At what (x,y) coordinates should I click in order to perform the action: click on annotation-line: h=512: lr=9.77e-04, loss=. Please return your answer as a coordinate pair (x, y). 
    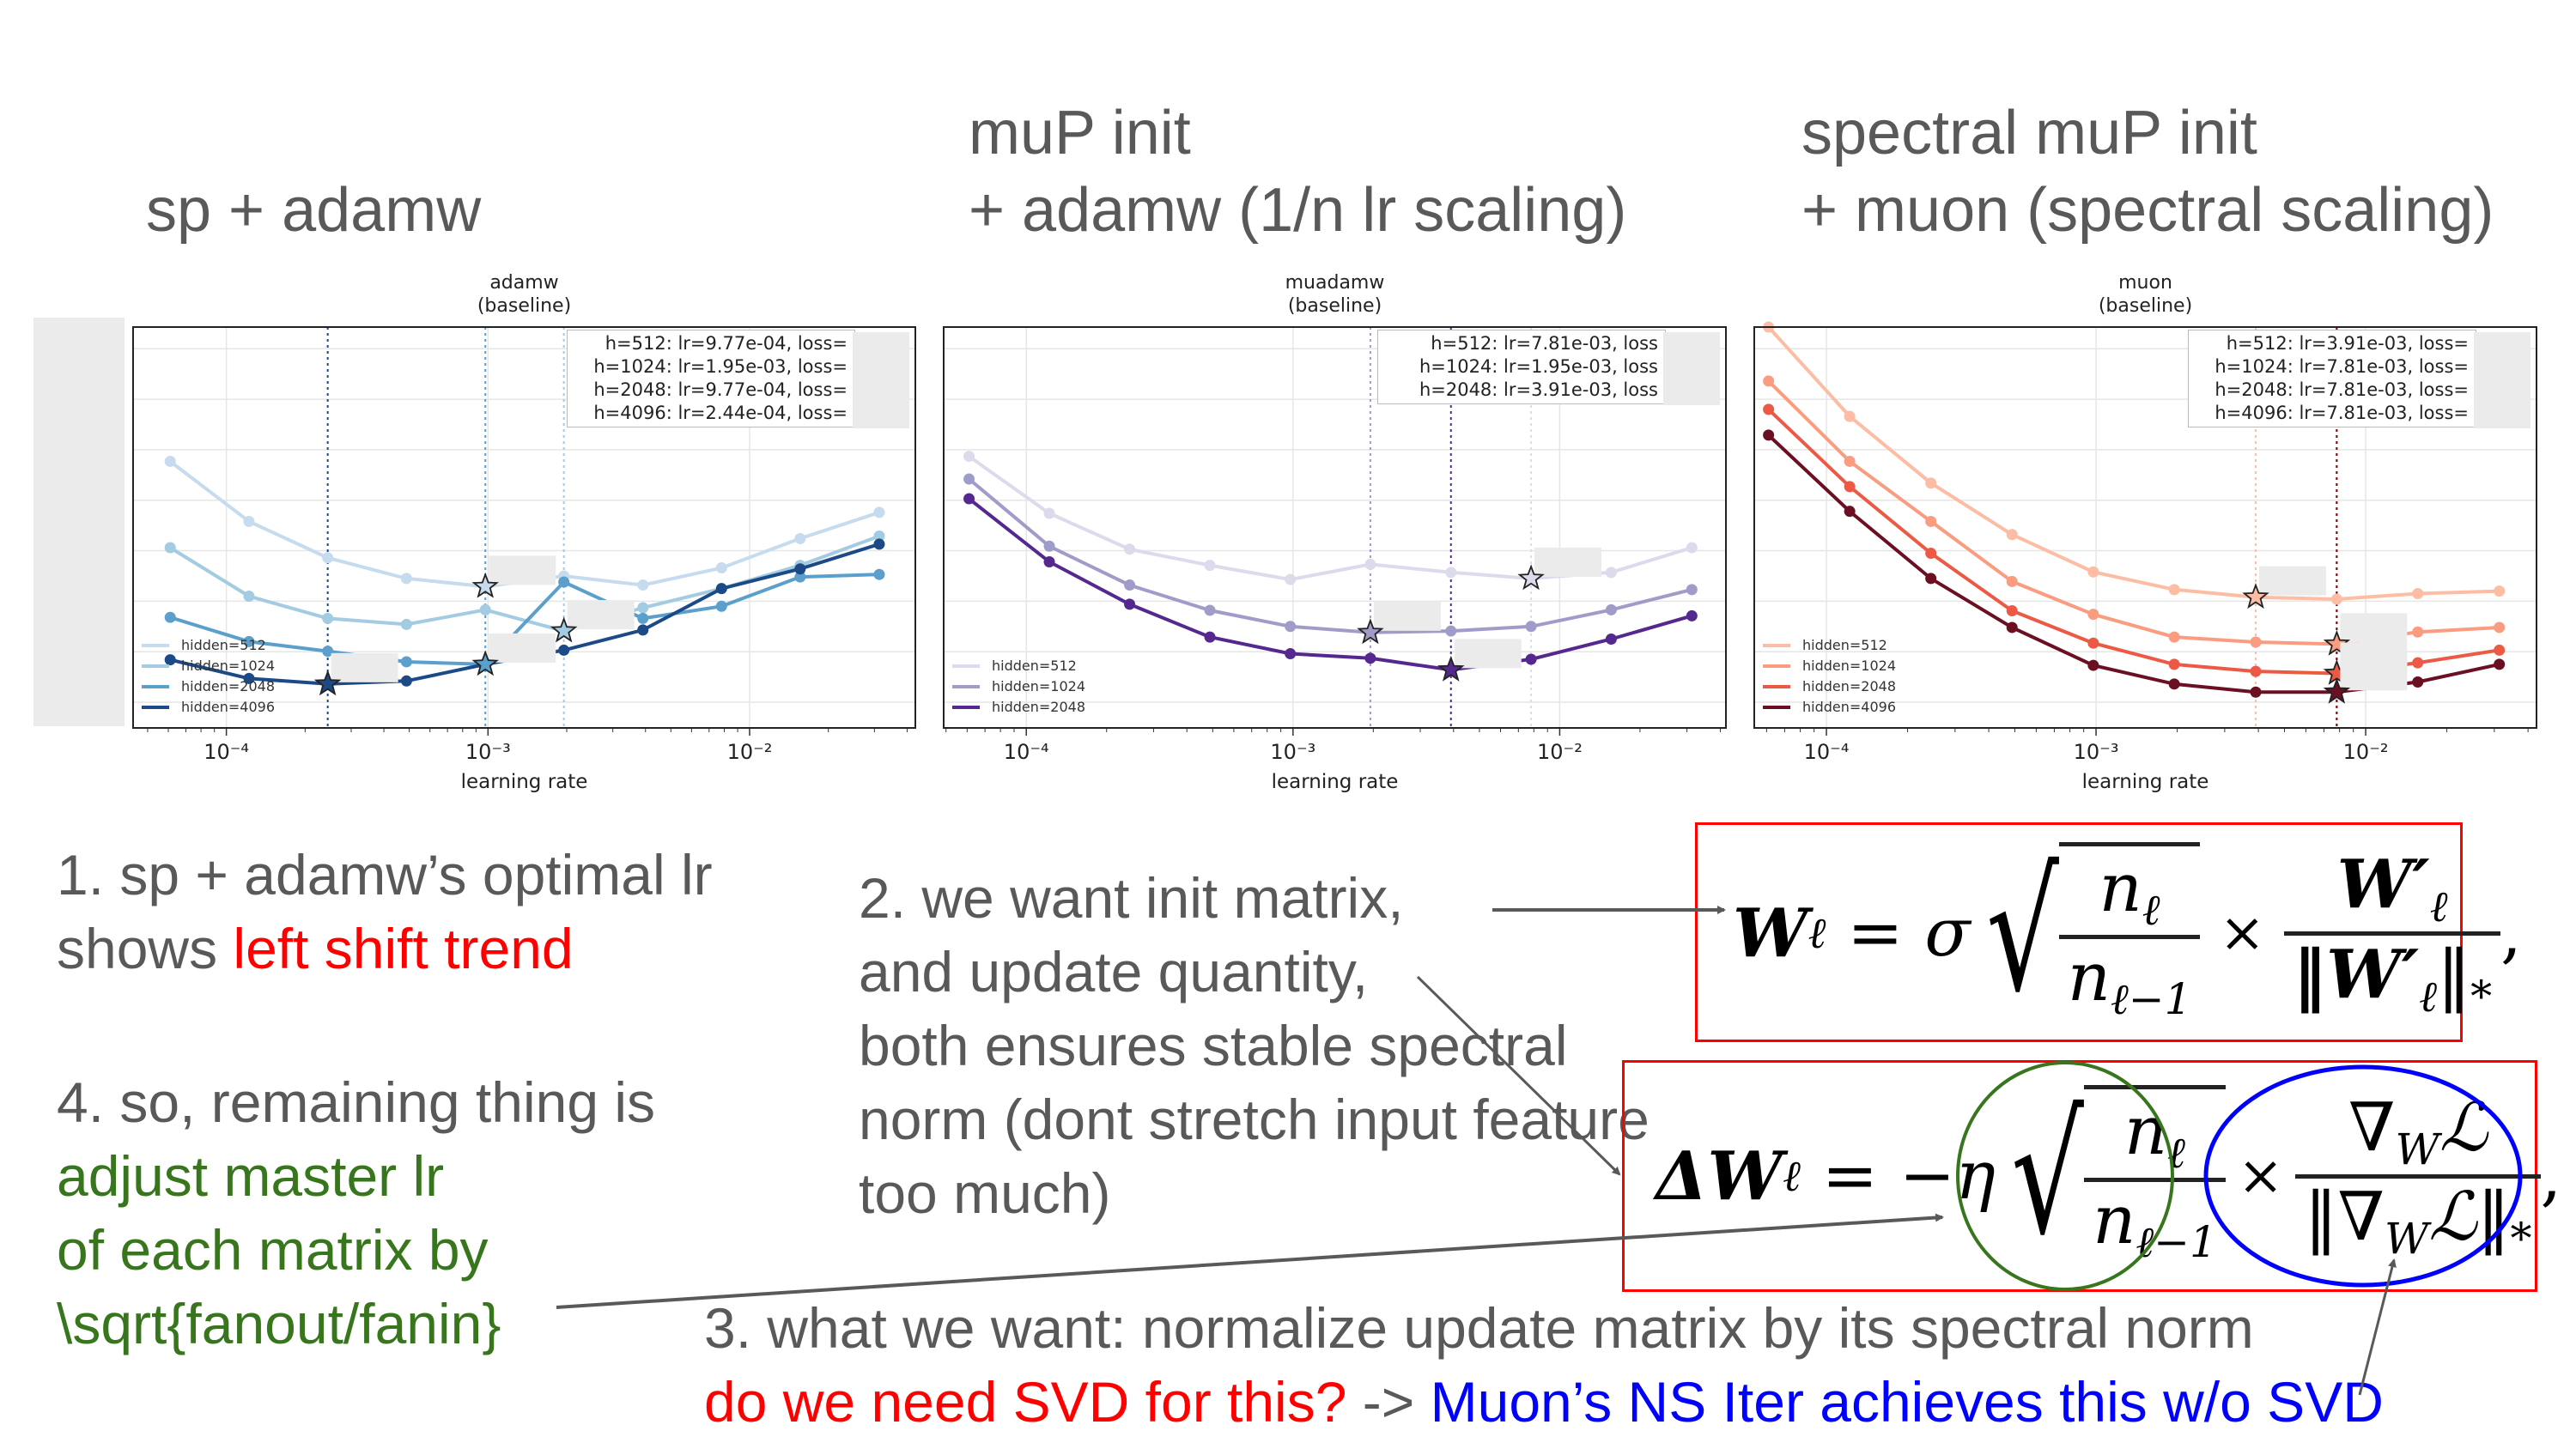
    Looking at the image, I should click on (726, 343).